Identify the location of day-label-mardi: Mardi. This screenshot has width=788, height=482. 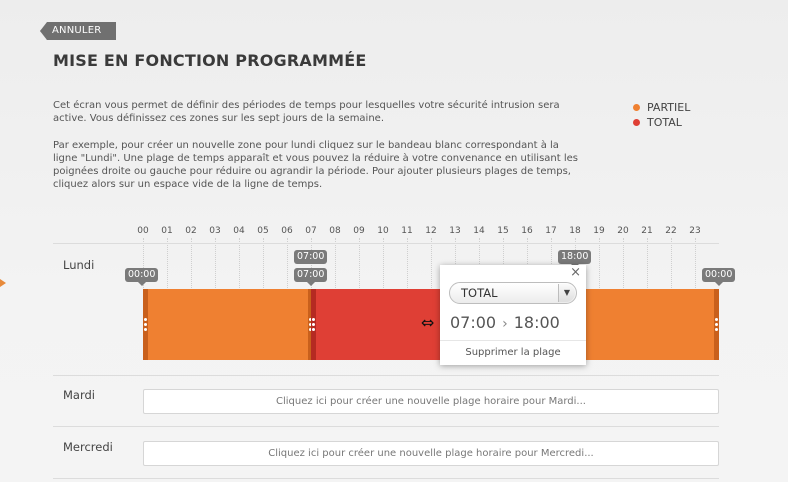
(79, 395).